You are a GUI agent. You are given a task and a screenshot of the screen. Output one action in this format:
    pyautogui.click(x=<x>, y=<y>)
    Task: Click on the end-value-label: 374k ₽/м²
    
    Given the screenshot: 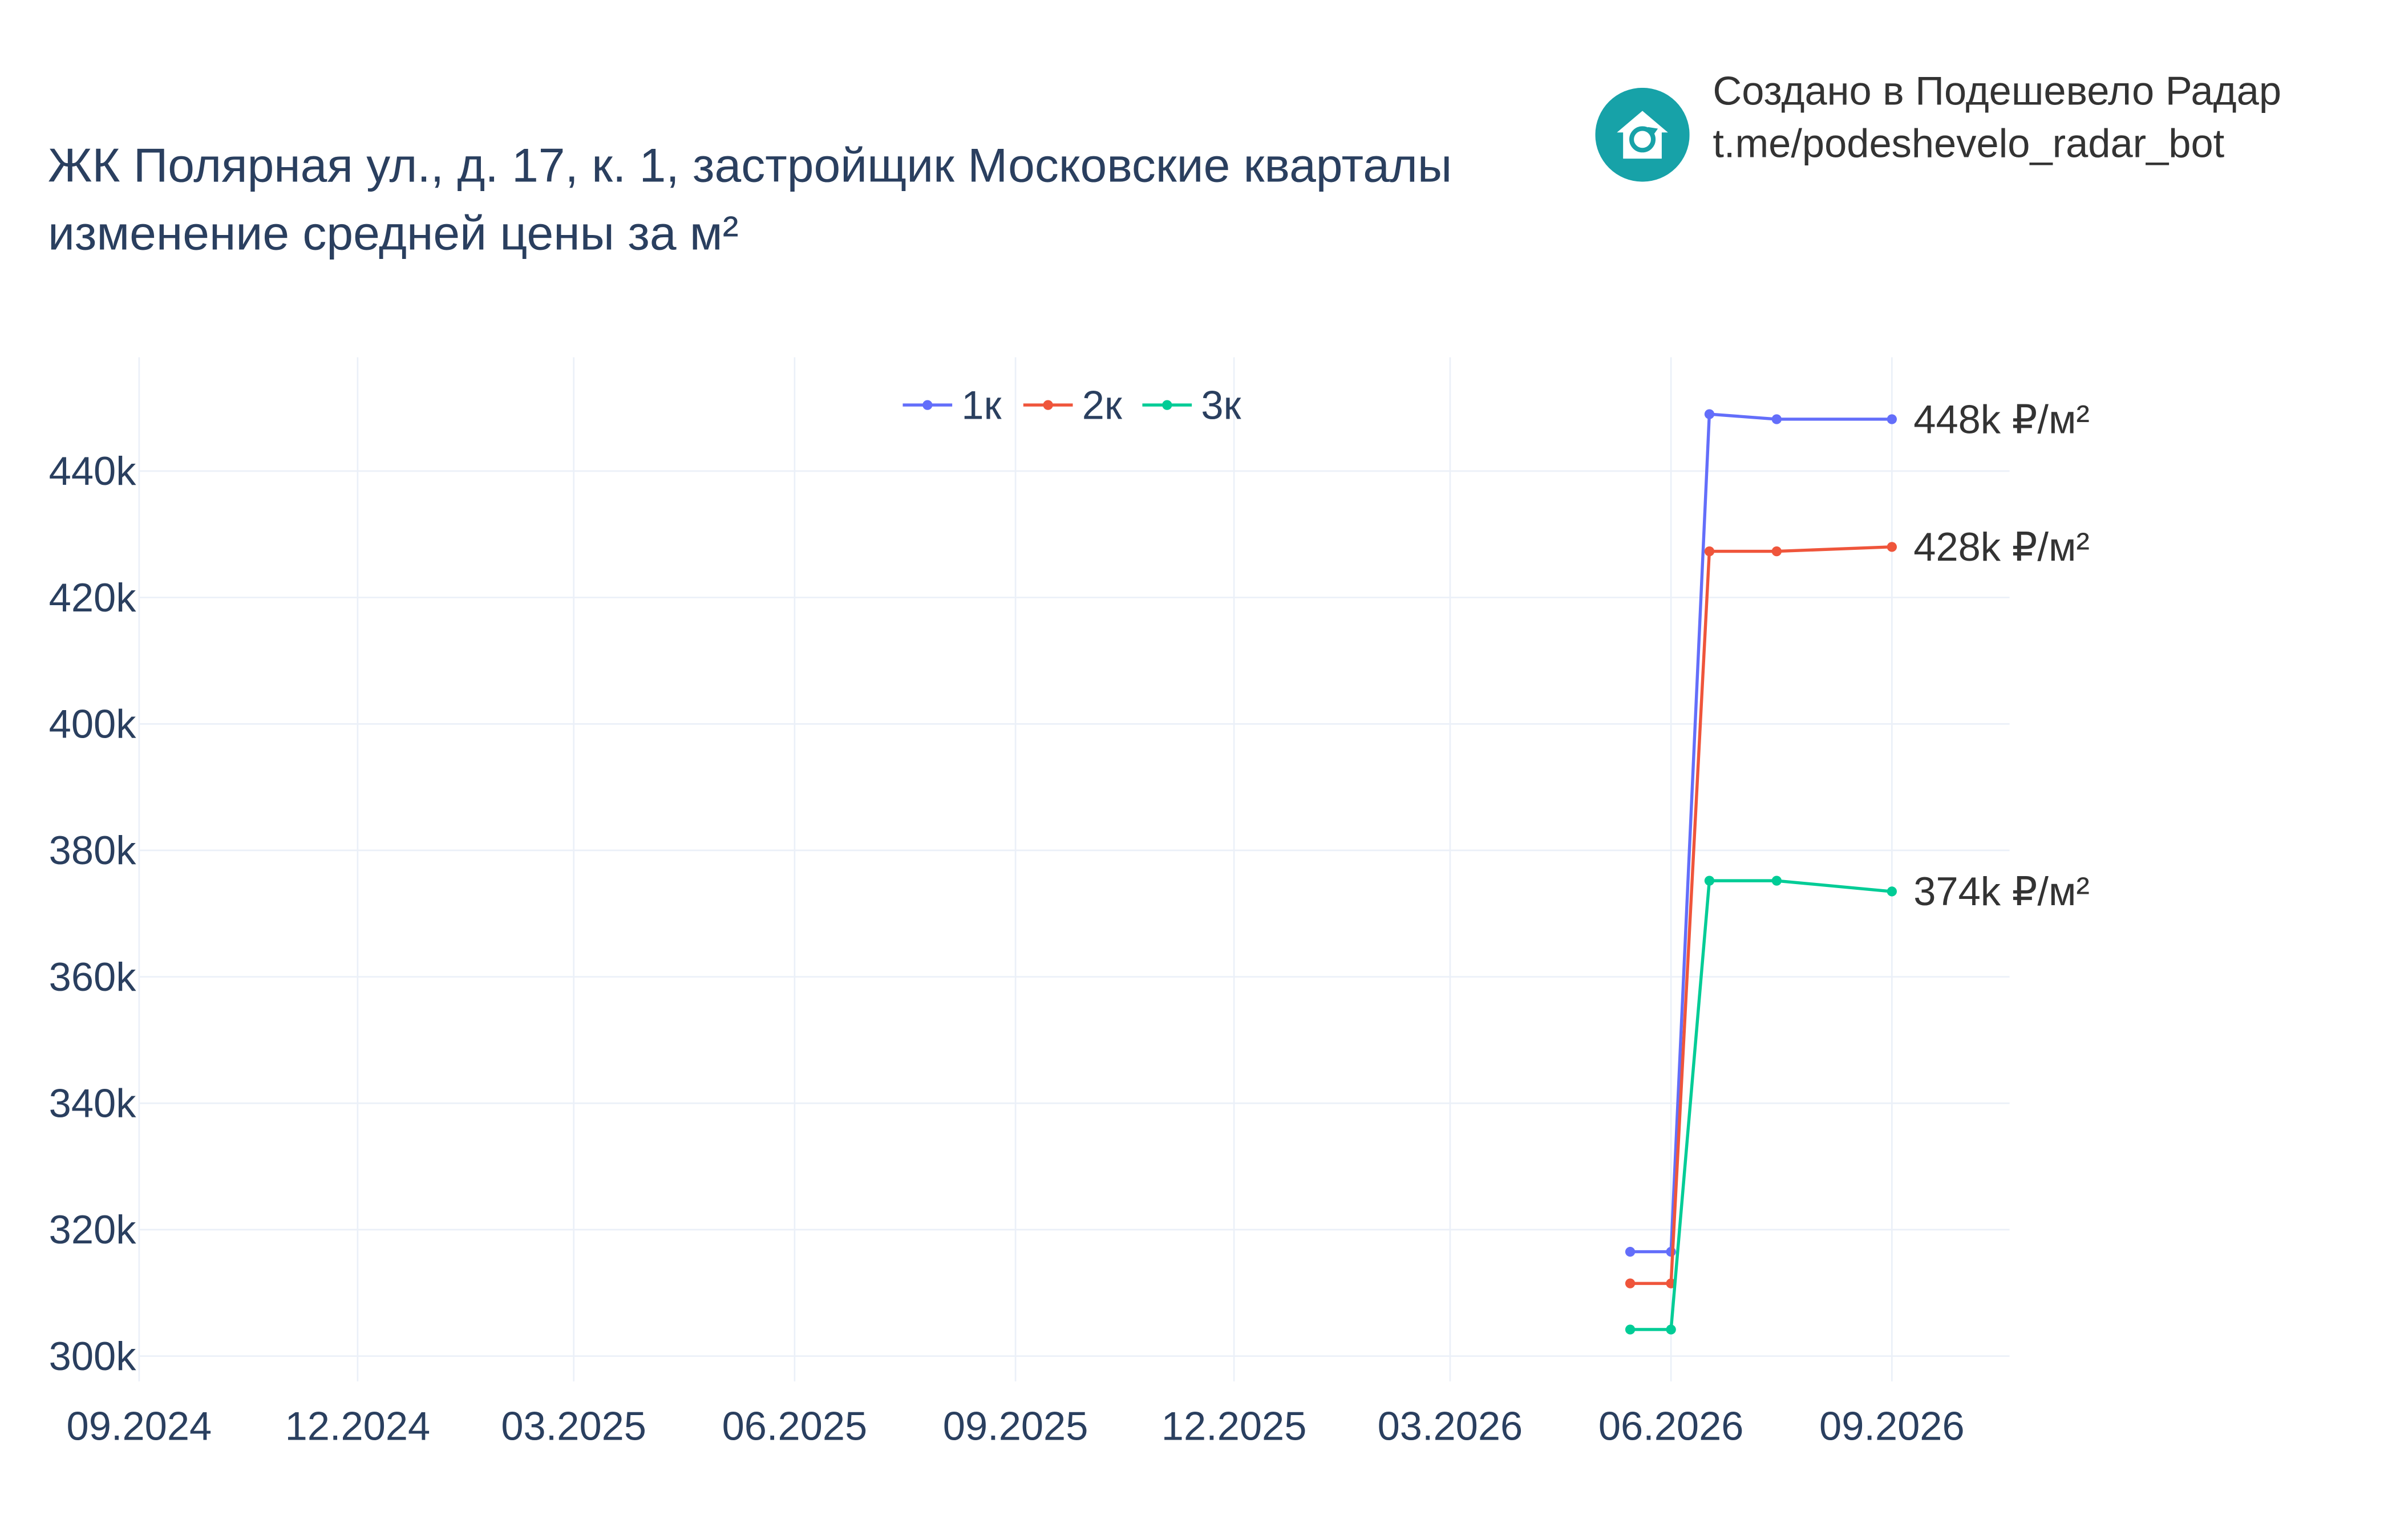 What is the action you would take?
    pyautogui.click(x=2001, y=892)
    